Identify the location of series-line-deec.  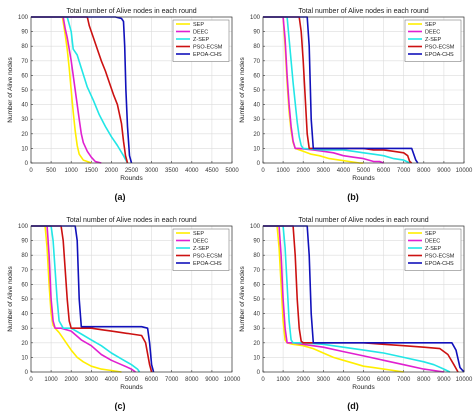
(83, 299).